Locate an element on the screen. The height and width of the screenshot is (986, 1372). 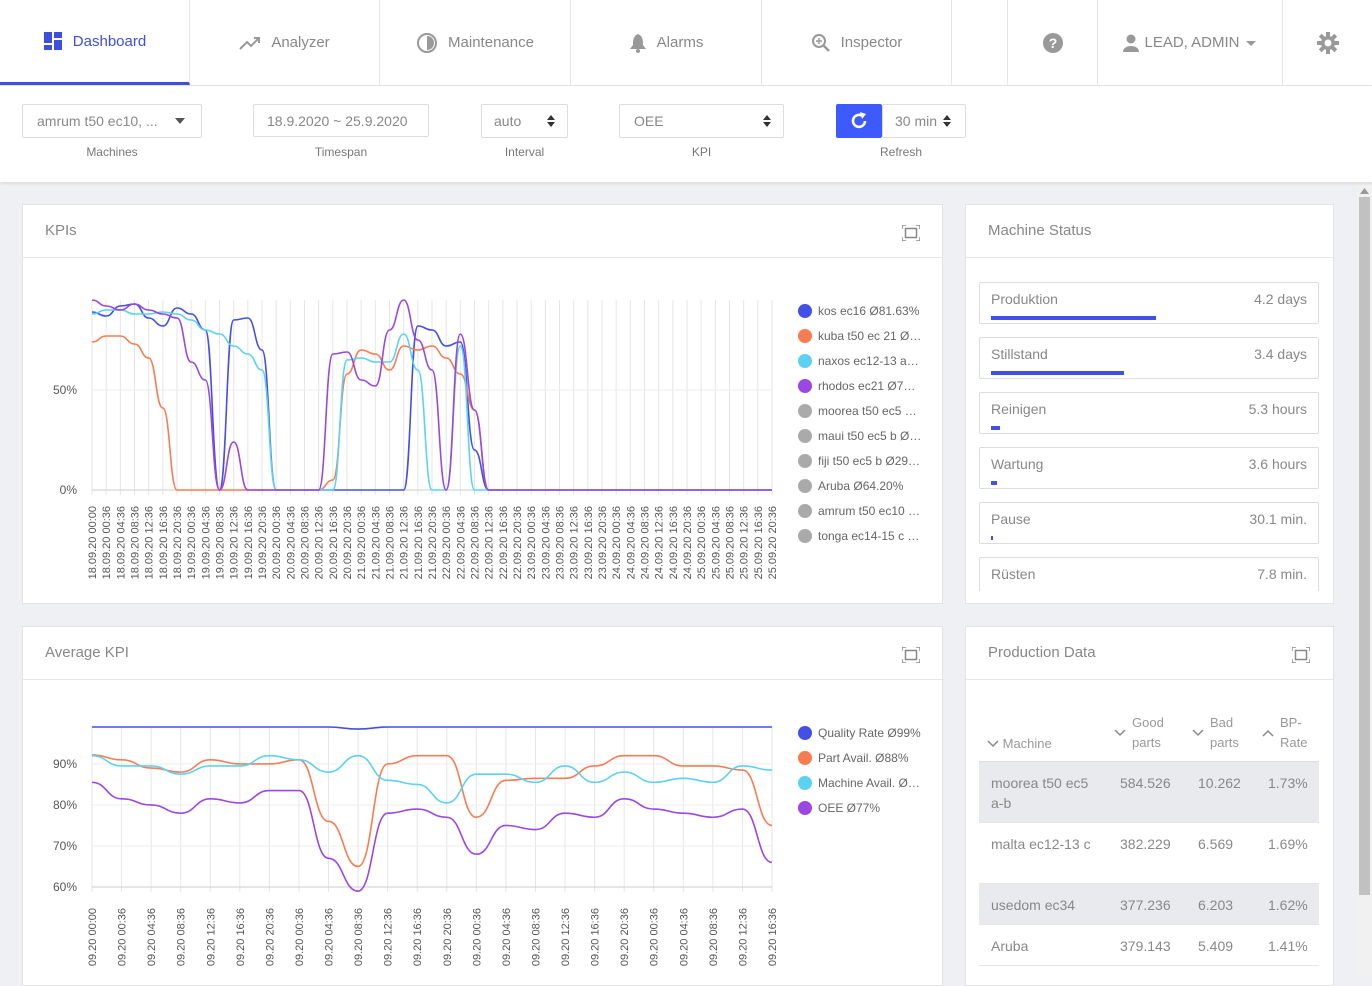
nav-inspector: Inspector is located at coordinates (857, 42).